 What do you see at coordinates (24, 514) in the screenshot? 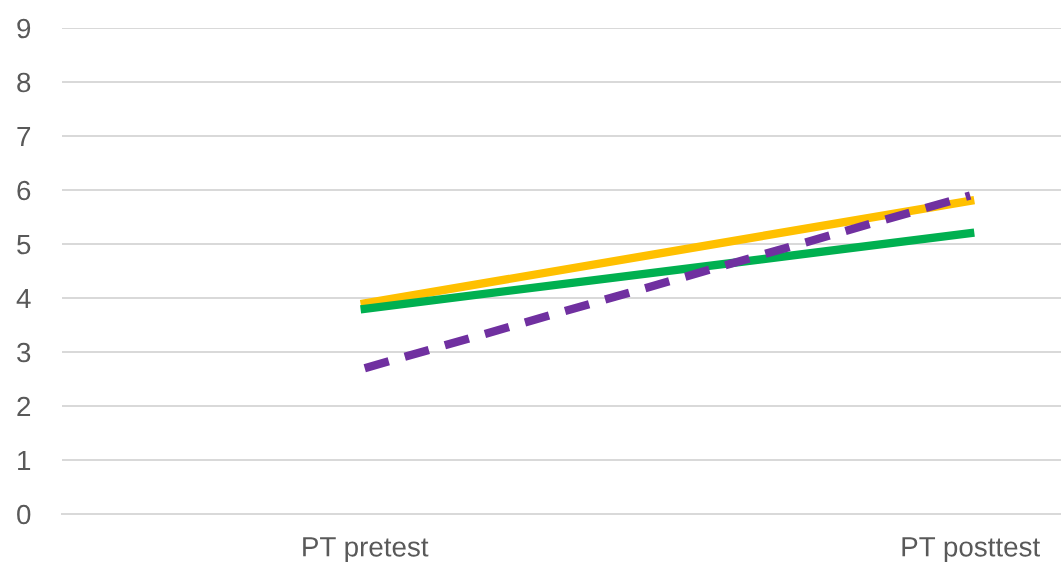
I see `y-tick-label: 0` at bounding box center [24, 514].